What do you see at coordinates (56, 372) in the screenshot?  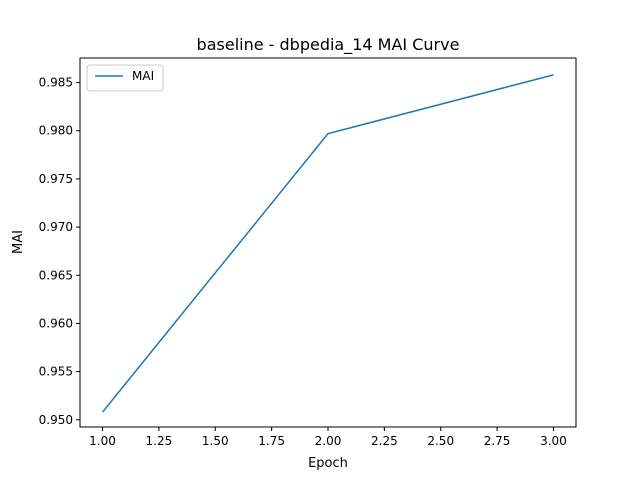 I see `y-tick-label: 0.955` at bounding box center [56, 372].